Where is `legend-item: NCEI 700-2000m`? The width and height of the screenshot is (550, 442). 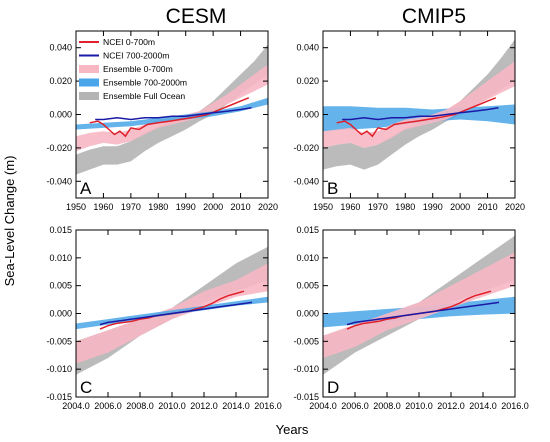
legend-item: NCEI 700-2000m is located at coordinates (124, 56).